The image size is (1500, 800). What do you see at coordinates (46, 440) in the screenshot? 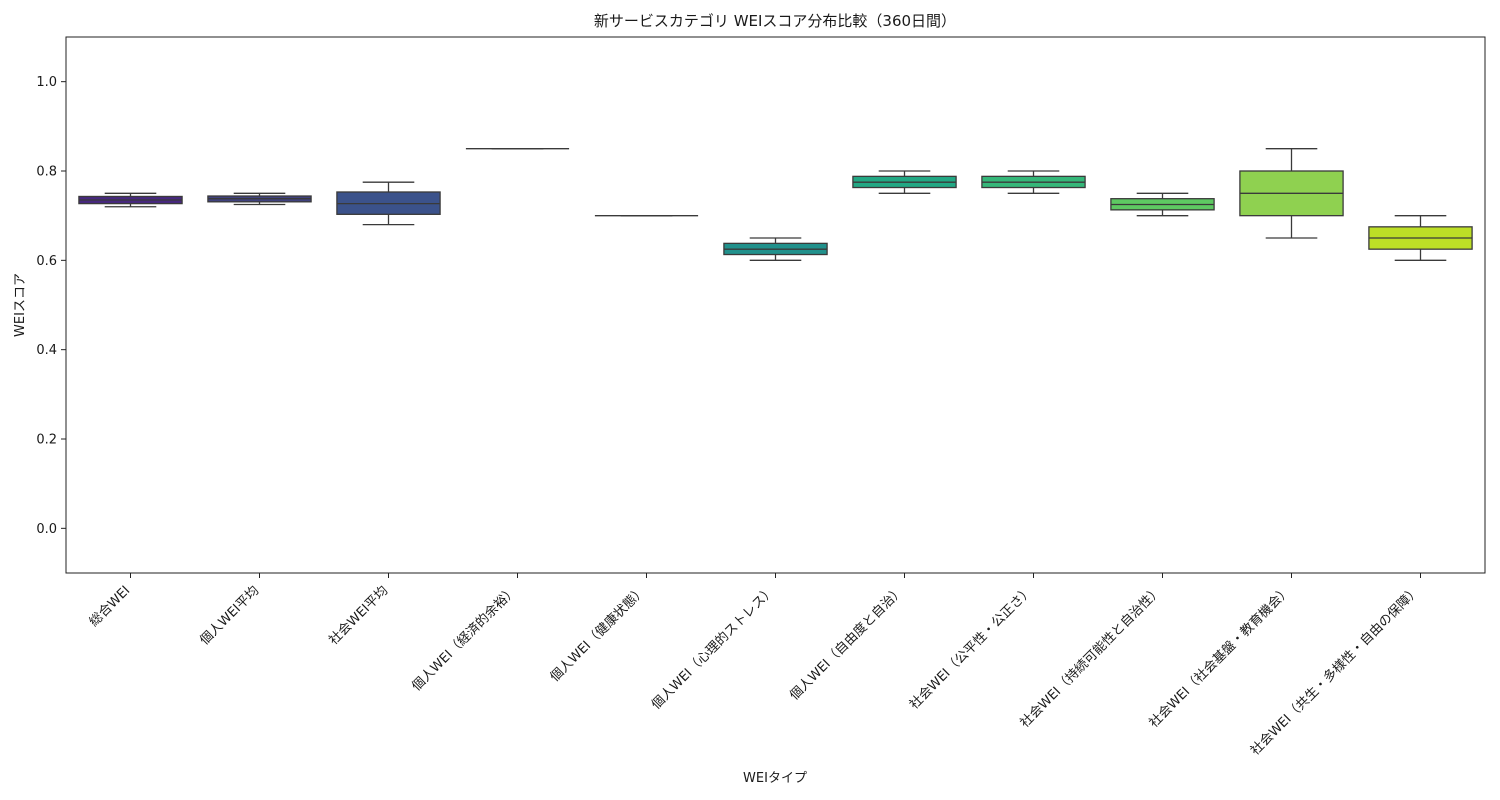
I see `y-tick-label: 0.2` at bounding box center [46, 440].